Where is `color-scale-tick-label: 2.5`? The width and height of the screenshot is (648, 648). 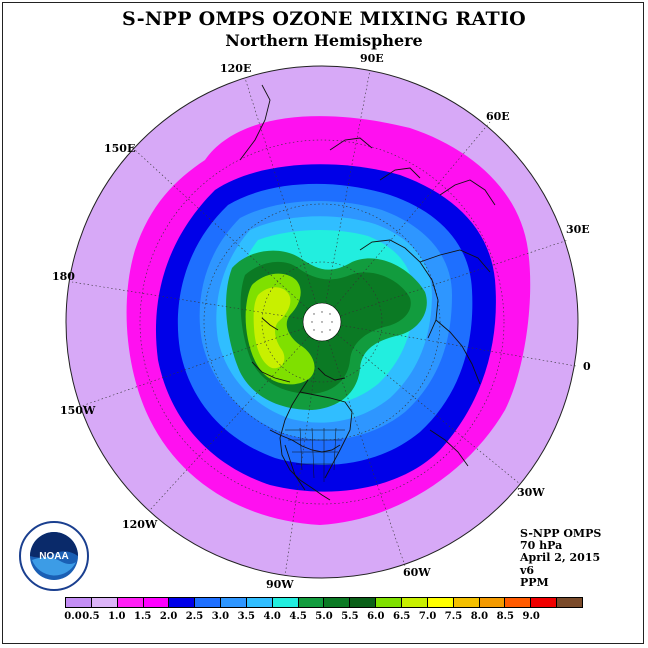
color-scale-tick-label: 2.5 is located at coordinates (194, 616).